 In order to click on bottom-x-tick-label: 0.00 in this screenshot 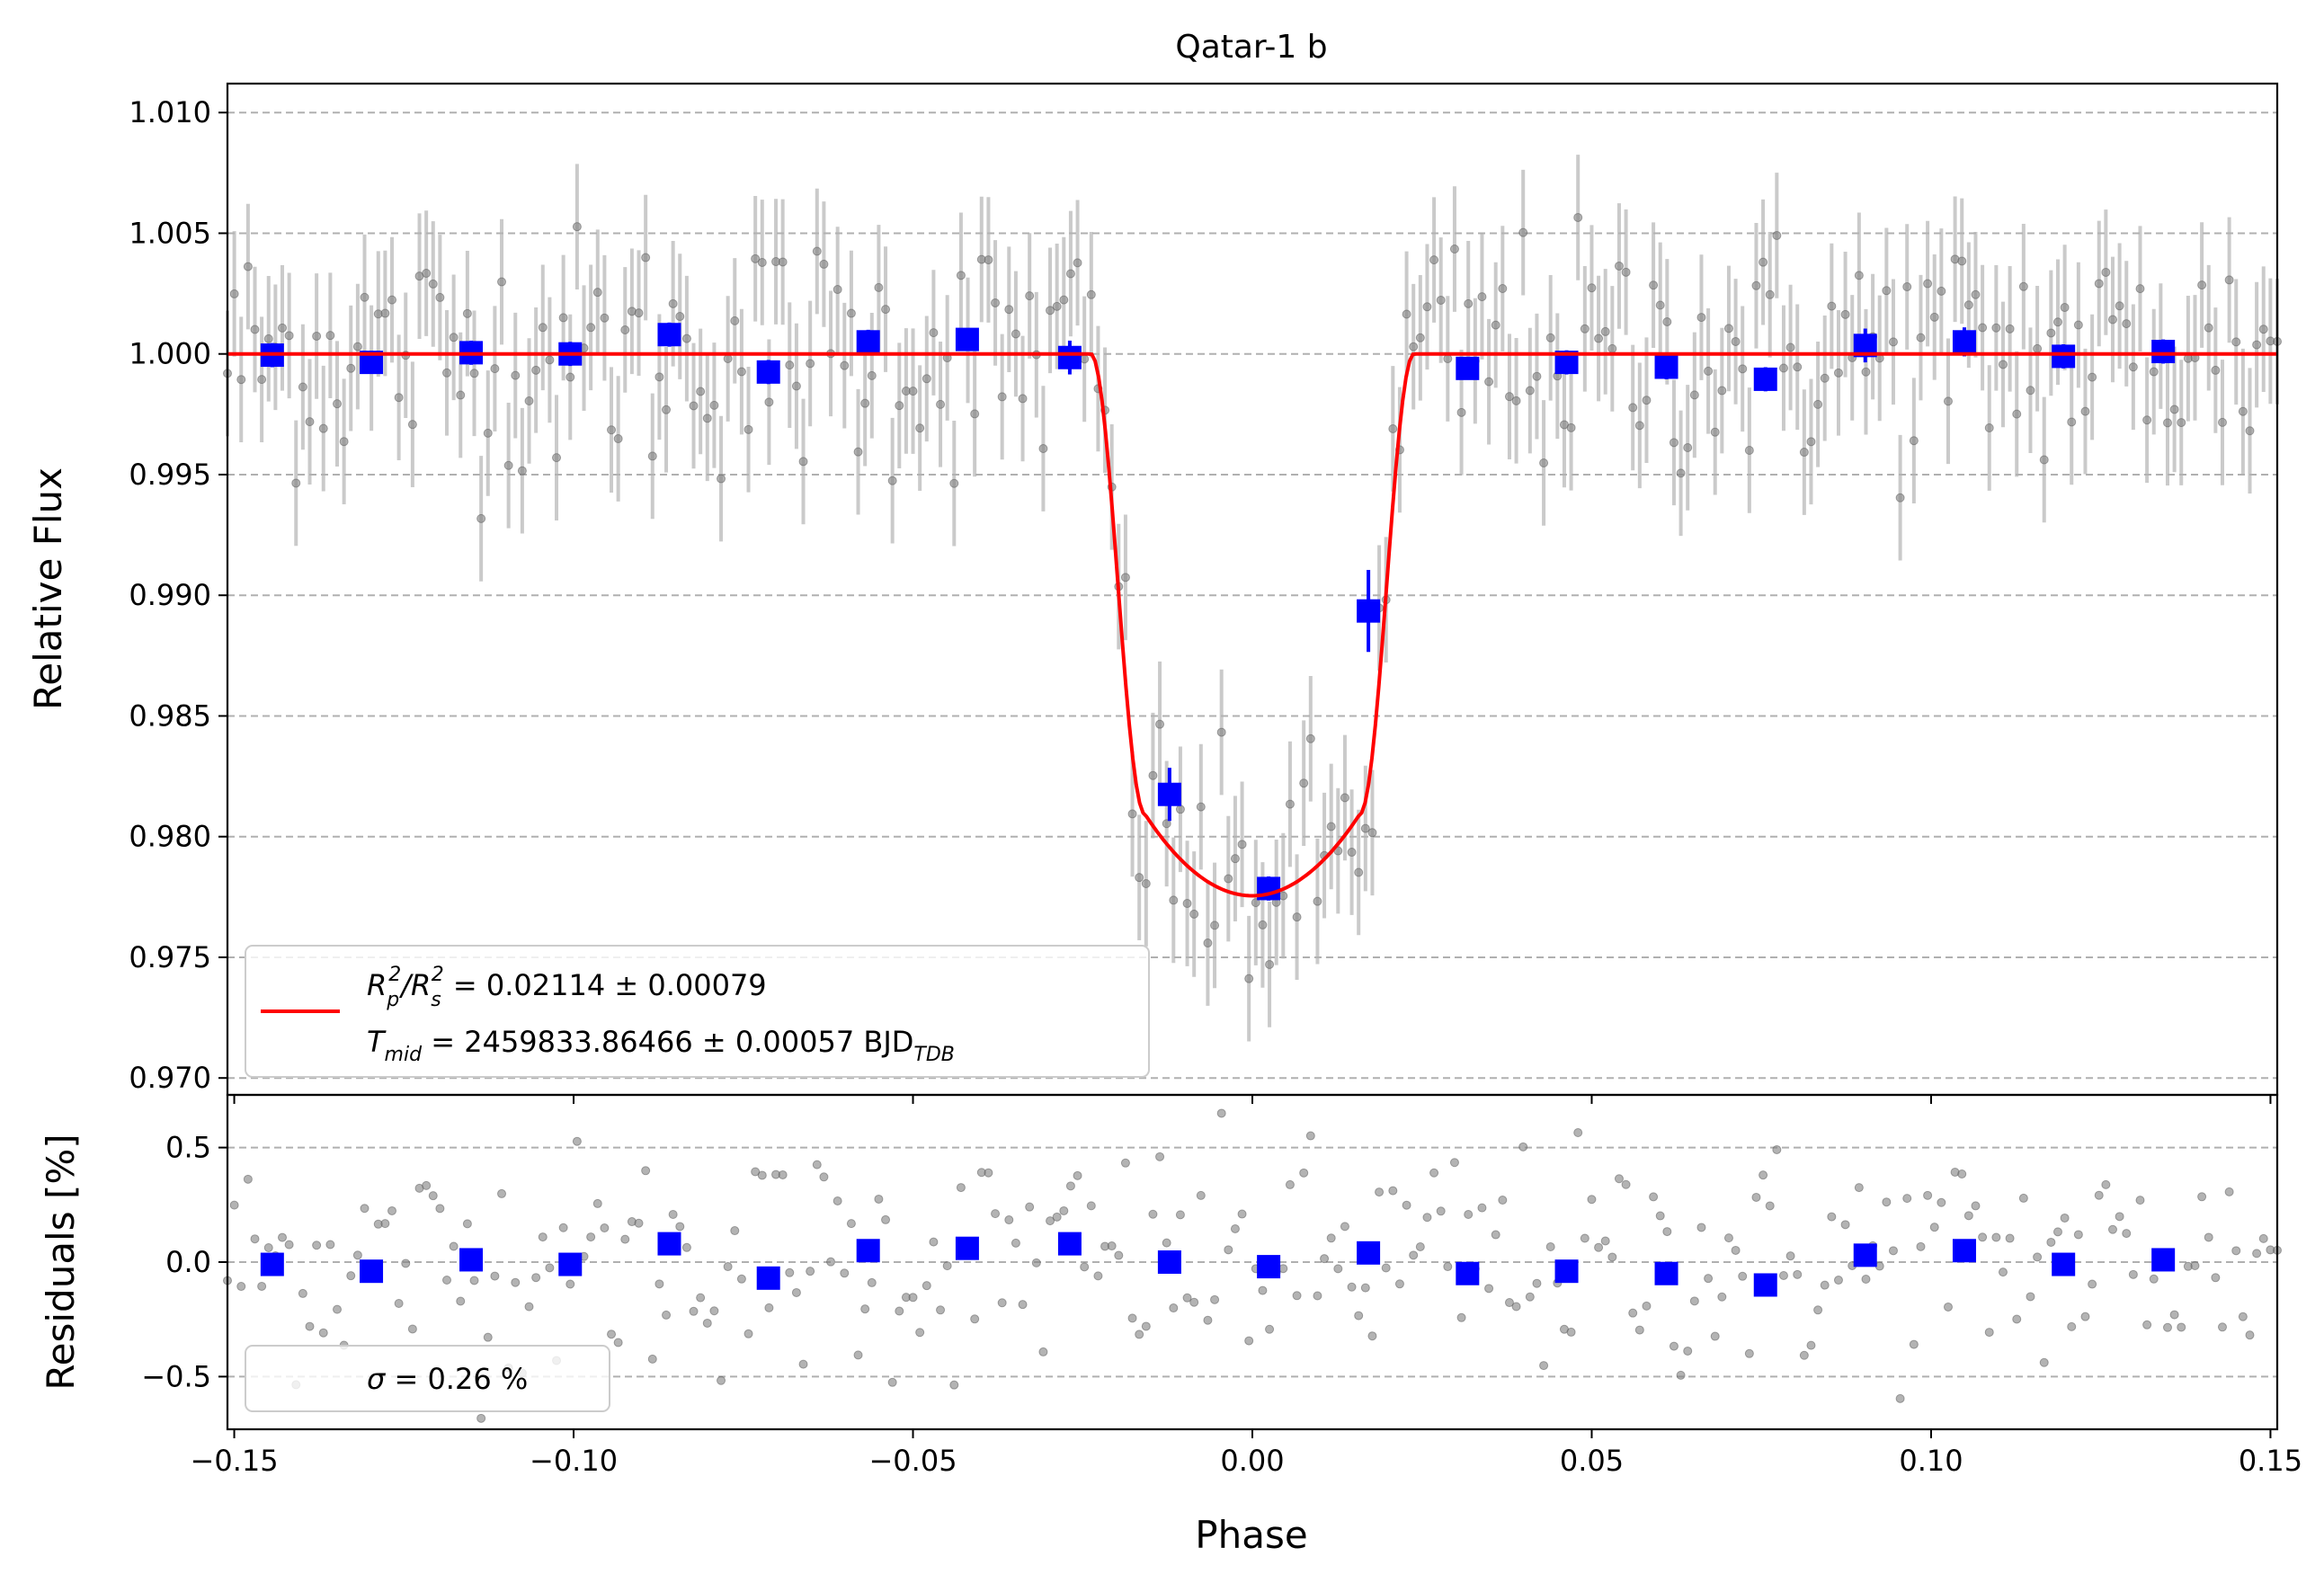, I will do `click(1252, 1461)`.